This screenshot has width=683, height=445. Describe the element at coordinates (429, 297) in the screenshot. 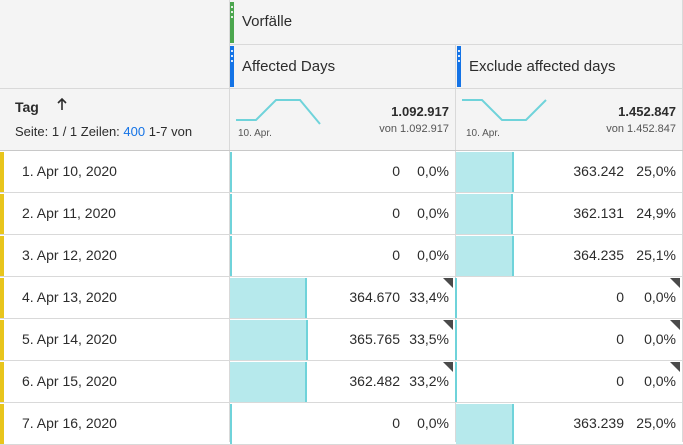

I see `metric1-percent: 33,4%` at that location.